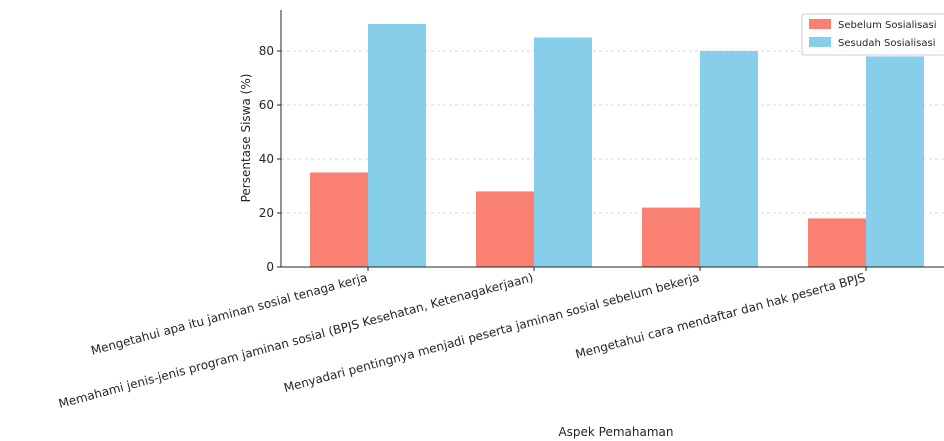 The width and height of the screenshot is (944, 441). Describe the element at coordinates (266, 213) in the screenshot. I see `y-tick-label-20: 20` at that location.